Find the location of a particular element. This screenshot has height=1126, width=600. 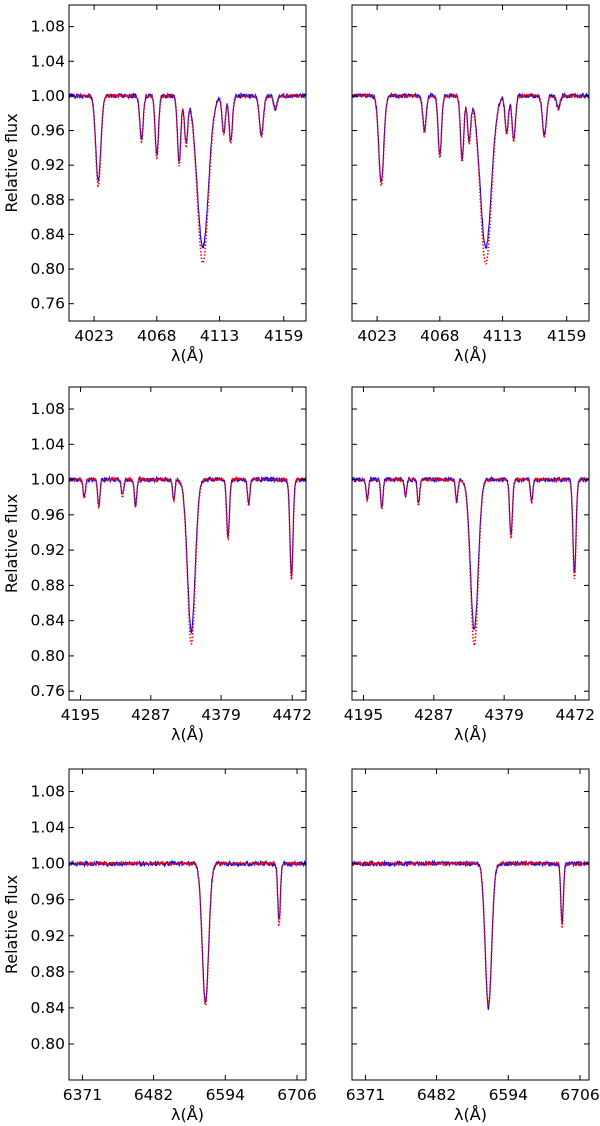

panel-r3c2: 6371 6482 6594 6706 λ(Å) is located at coordinates (473, 946).